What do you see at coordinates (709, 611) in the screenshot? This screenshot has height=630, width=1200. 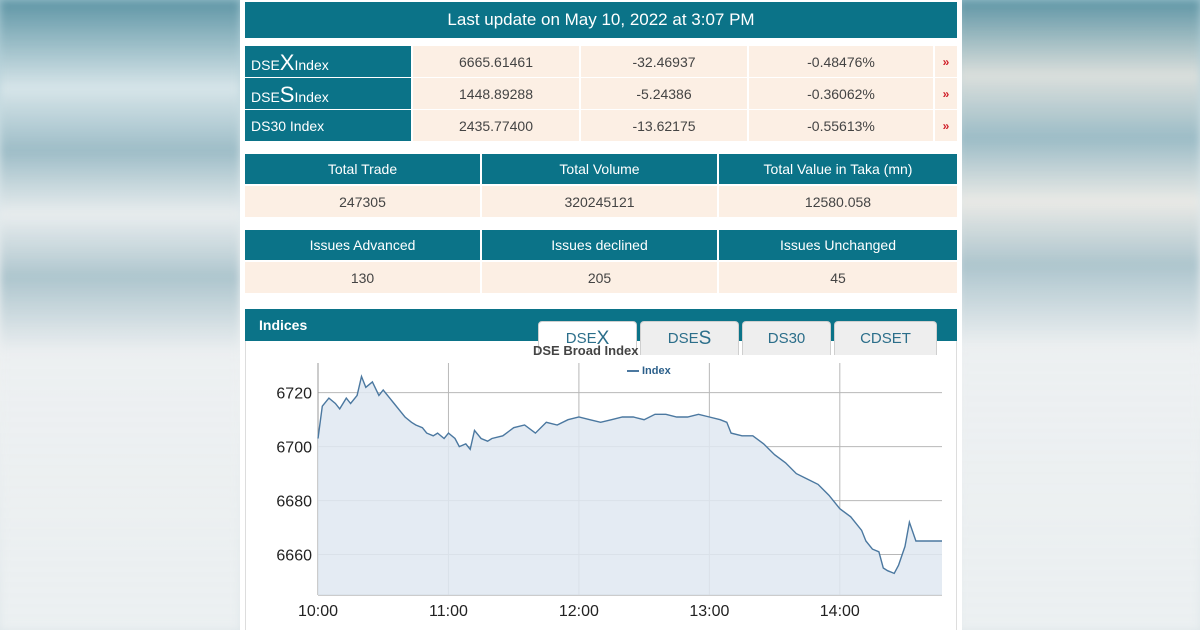 I see `x-tick-label: 13:00` at bounding box center [709, 611].